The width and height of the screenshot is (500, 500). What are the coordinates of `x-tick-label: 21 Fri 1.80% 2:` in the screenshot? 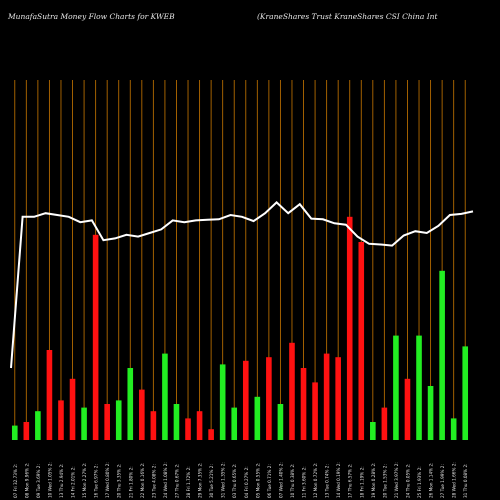 It's located at (130, 482).